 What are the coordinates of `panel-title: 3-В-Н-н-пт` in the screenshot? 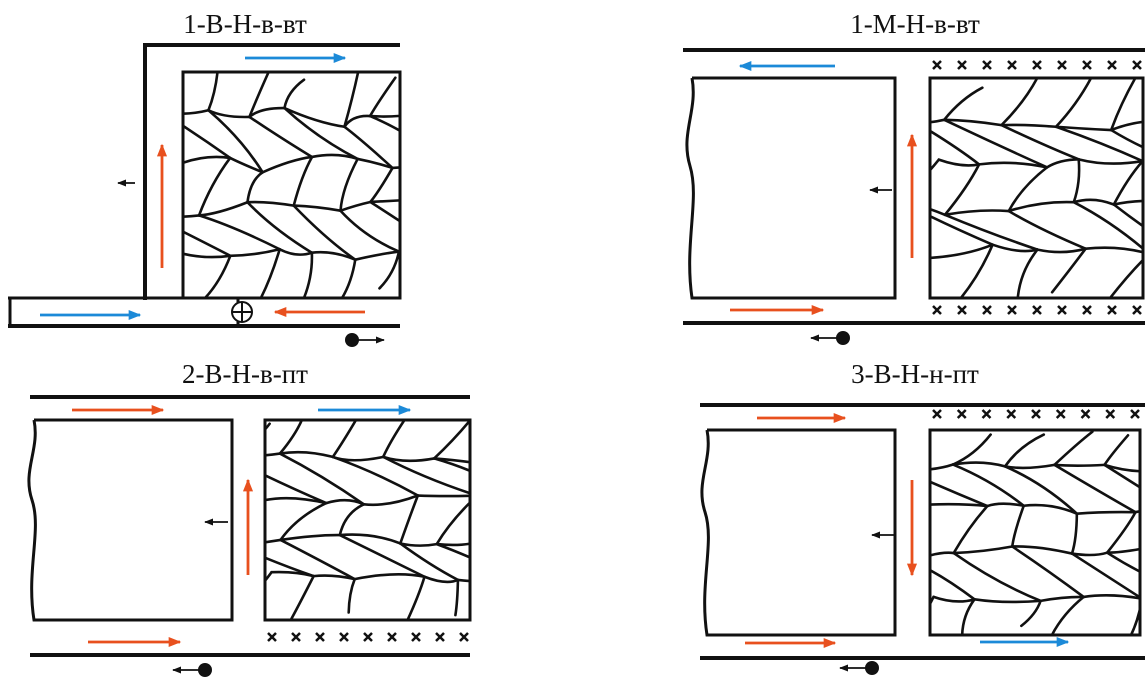 It's located at (915, 374).